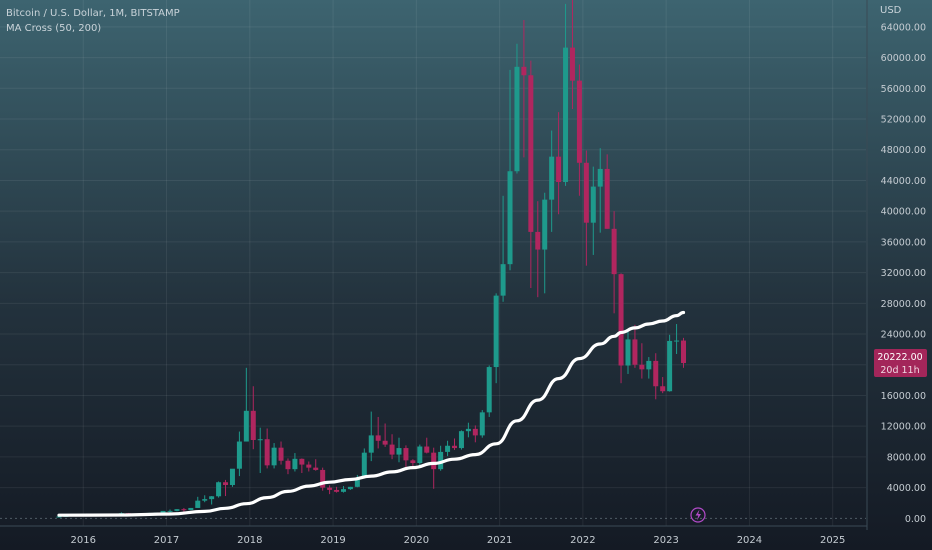  I want to click on year-tick-label: 2019, so click(332, 540).